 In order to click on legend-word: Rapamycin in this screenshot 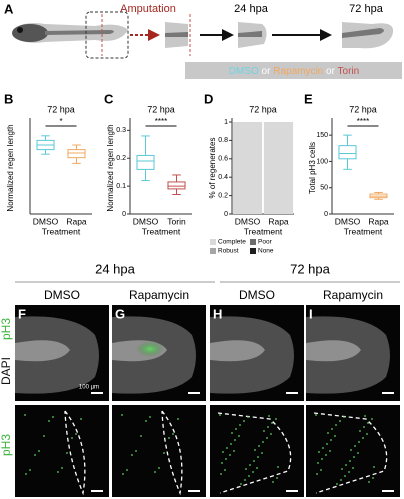, I will do `click(298, 71)`.